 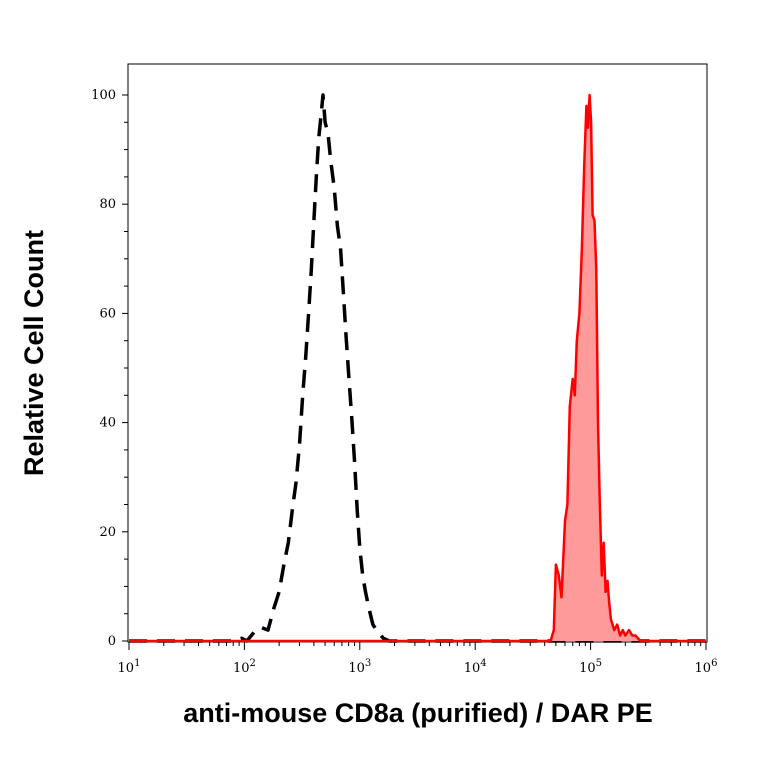 What do you see at coordinates (590, 667) in the screenshot?
I see `x-tick-label-4: 10⁵` at bounding box center [590, 667].